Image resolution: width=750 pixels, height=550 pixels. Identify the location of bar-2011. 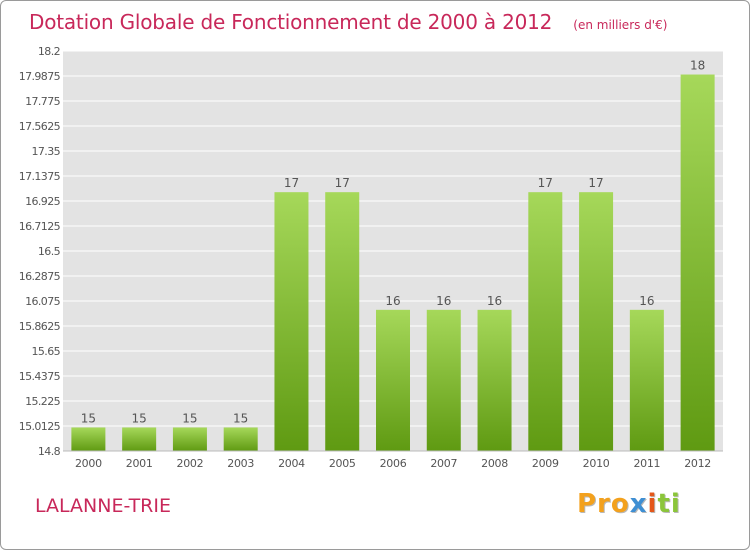
(646, 380).